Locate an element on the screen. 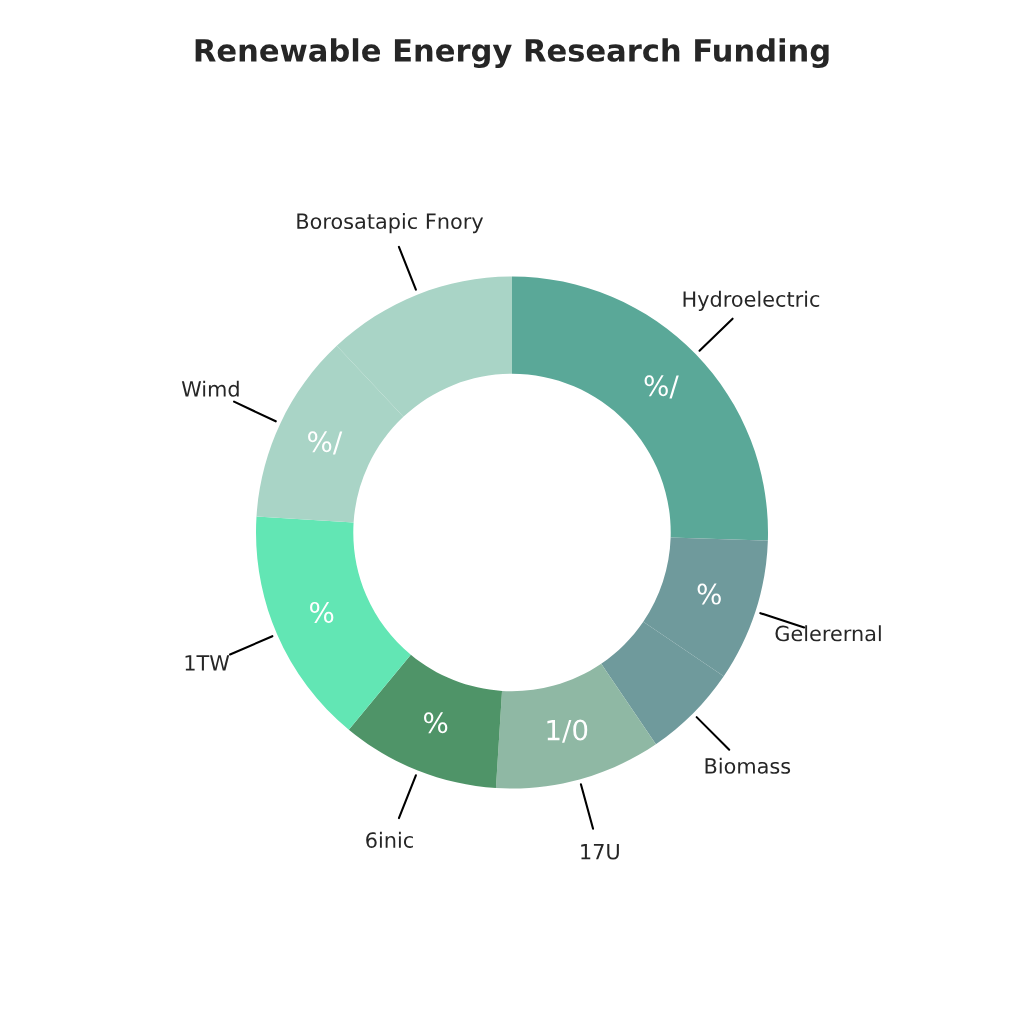  slice-label: Biomass is located at coordinates (748, 765).